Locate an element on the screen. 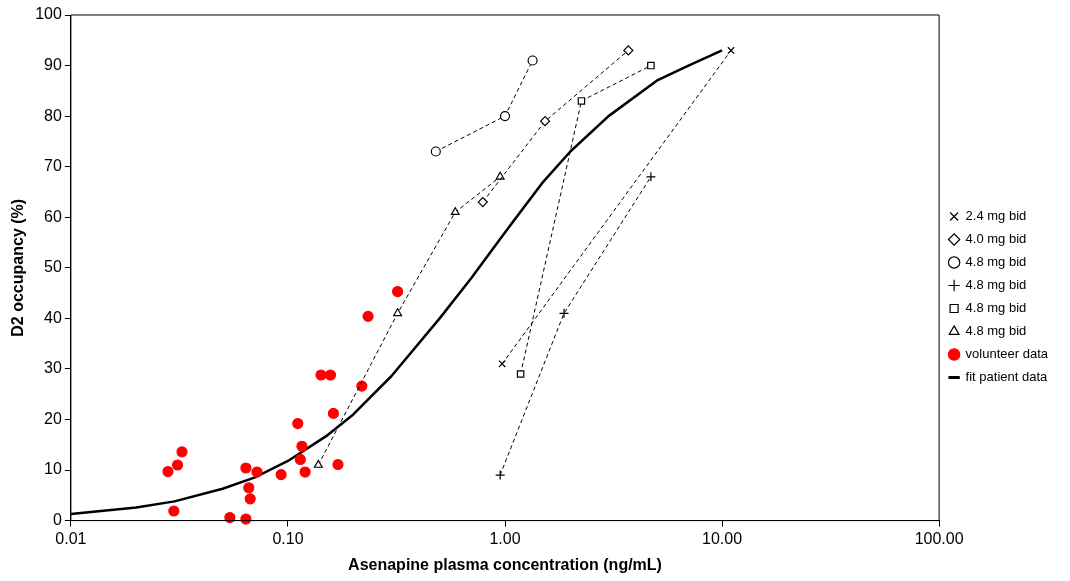 The image size is (1070, 581). y-tick-label: 20 is located at coordinates (53, 418).